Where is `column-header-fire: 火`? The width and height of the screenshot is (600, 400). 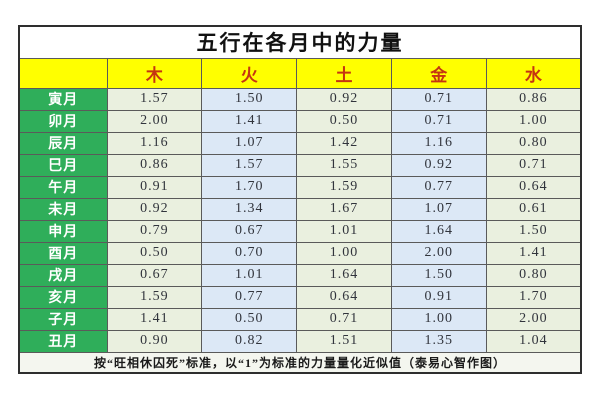 column-header-fire: 火 is located at coordinates (249, 73).